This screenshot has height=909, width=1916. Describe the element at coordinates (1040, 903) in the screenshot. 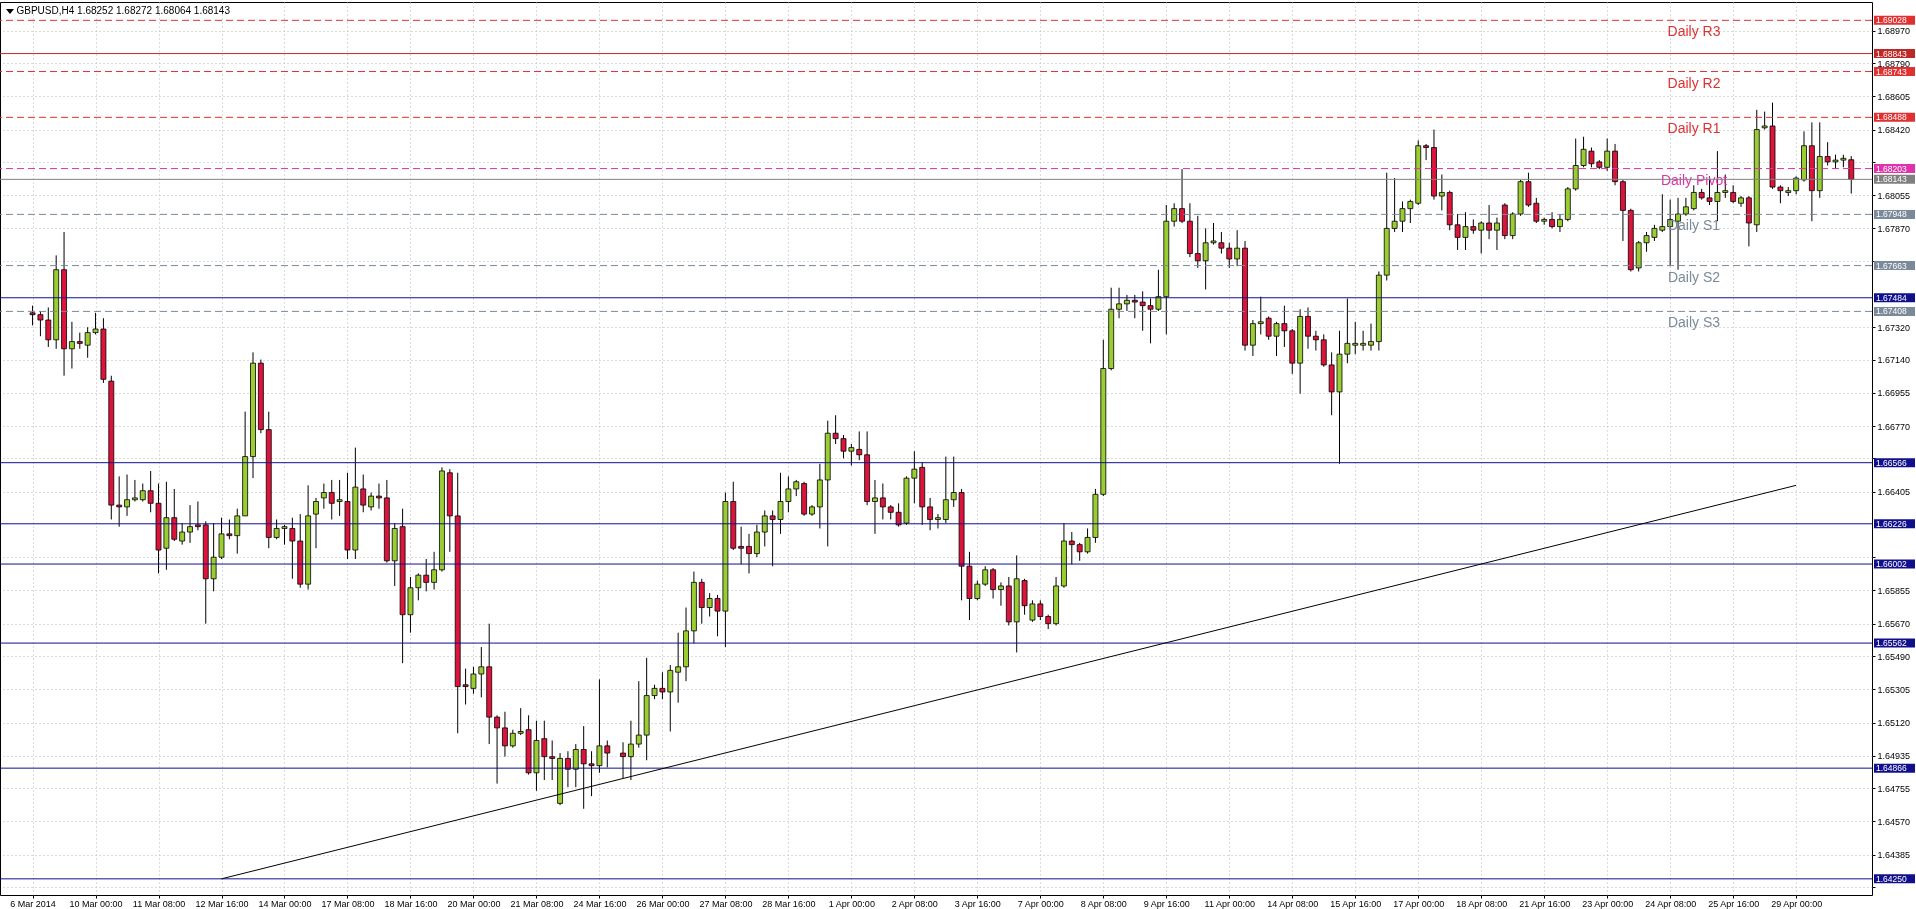

I see `x-tick-label: 7 Apr 00:00` at that location.